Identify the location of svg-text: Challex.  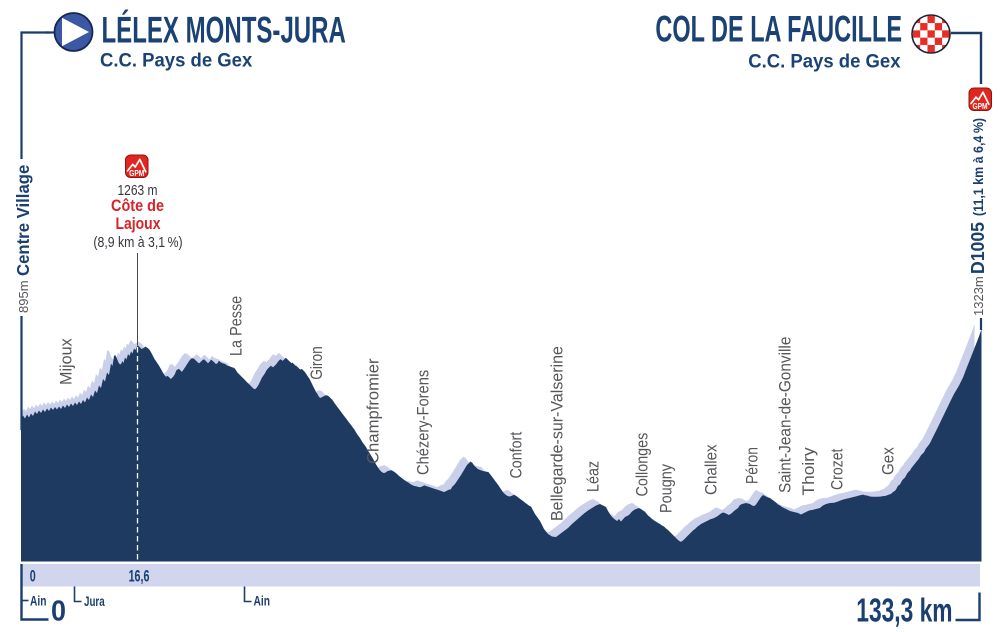
(712, 469).